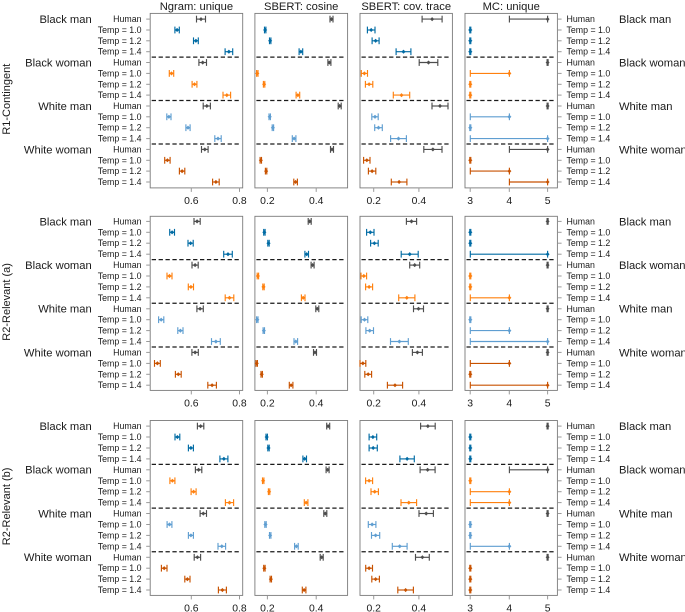 This screenshot has width=685, height=612. Describe the element at coordinates (239, 608) in the screenshot. I see `svg-text: 0.8` at that location.